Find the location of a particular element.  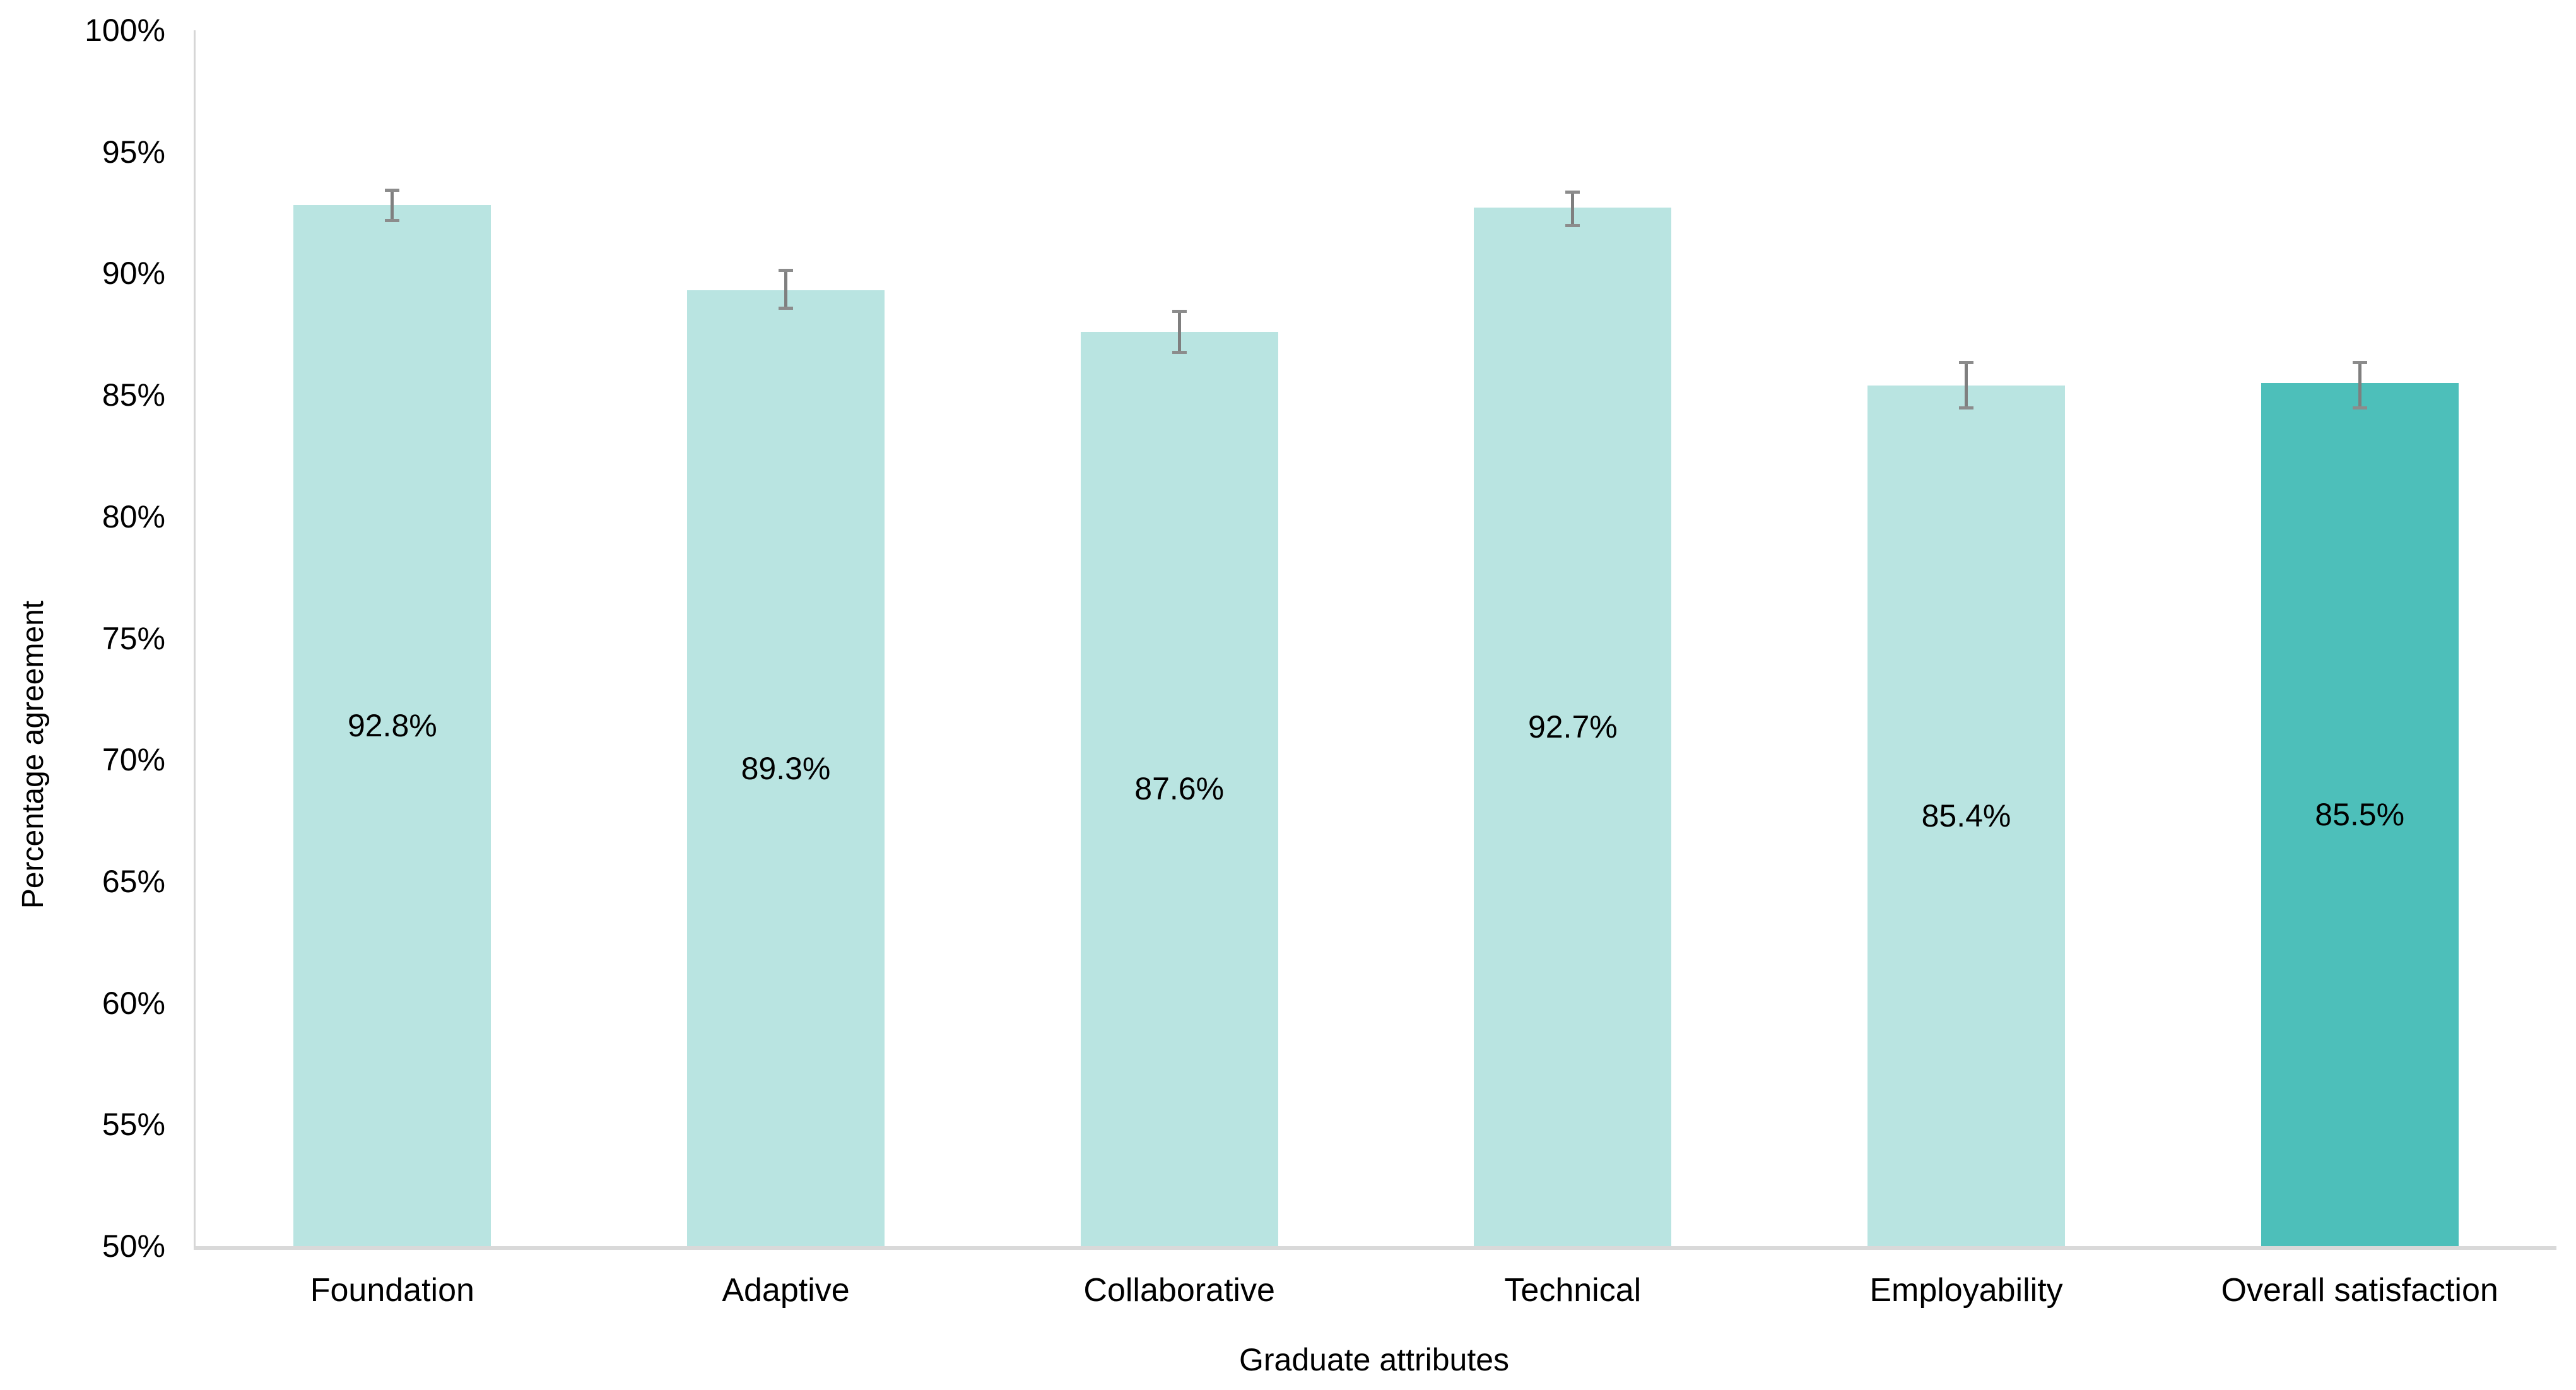

x-category-label: Collaborative is located at coordinates (1179, 1290).